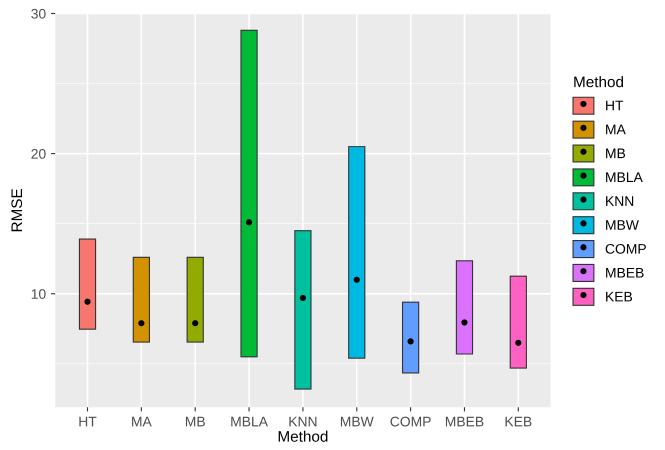  What do you see at coordinates (619, 297) in the screenshot?
I see `legend-label: KEB` at bounding box center [619, 297].